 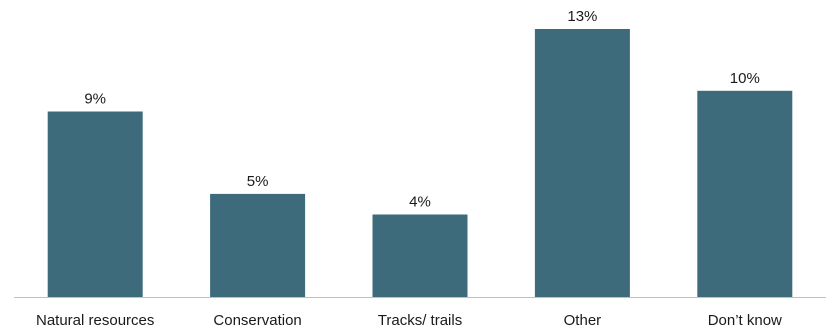 I want to click on x-tick-label-3: Other, so click(x=583, y=320).